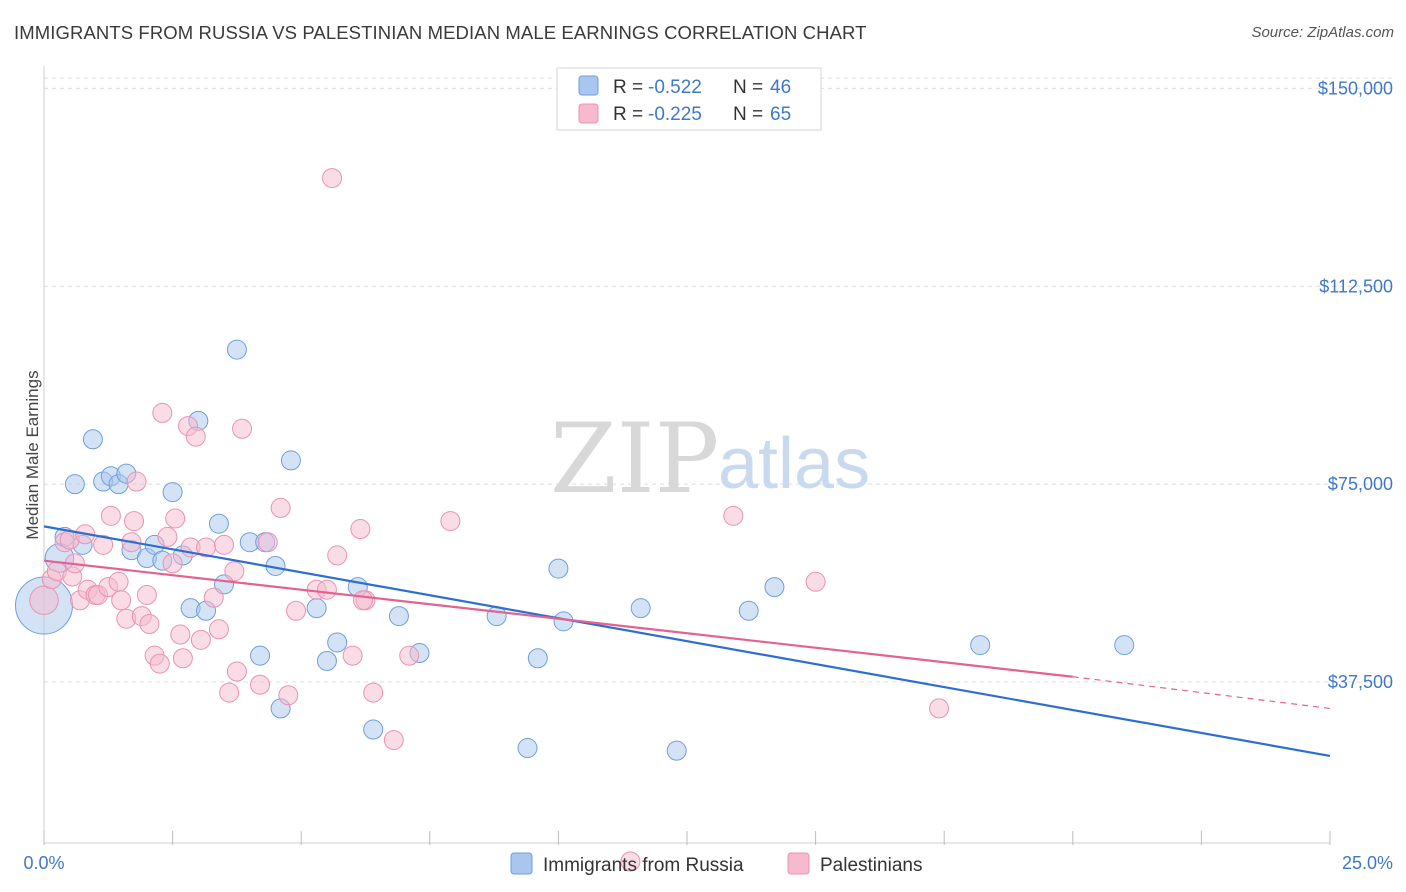 Image resolution: width=1406 pixels, height=892 pixels. What do you see at coordinates (521, 863) in the screenshot?
I see `series-swatch-russia` at bounding box center [521, 863].